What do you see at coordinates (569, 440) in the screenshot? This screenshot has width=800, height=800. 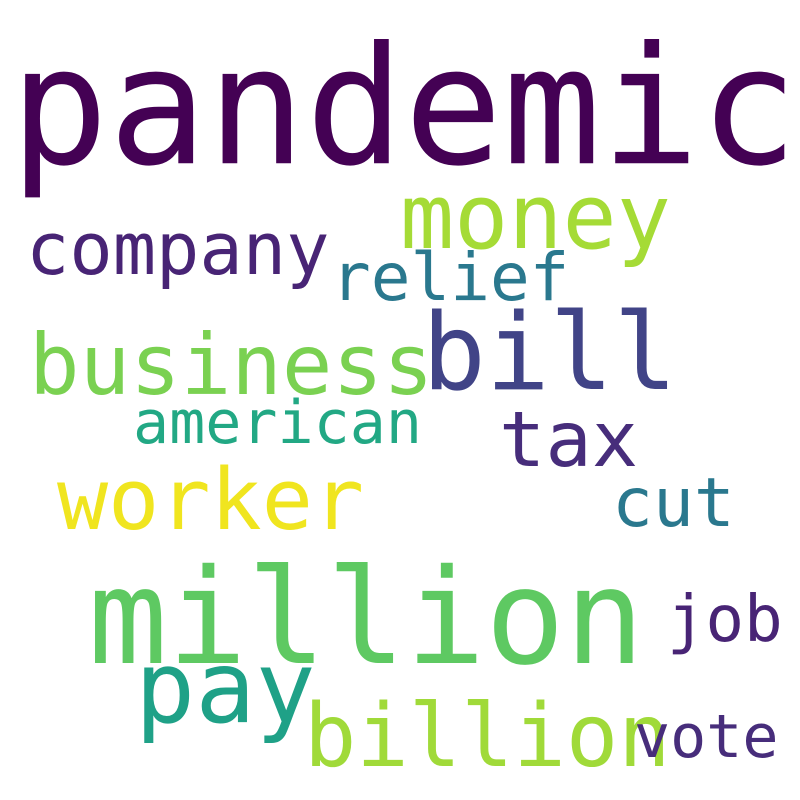 I see `word-tax: tax` at bounding box center [569, 440].